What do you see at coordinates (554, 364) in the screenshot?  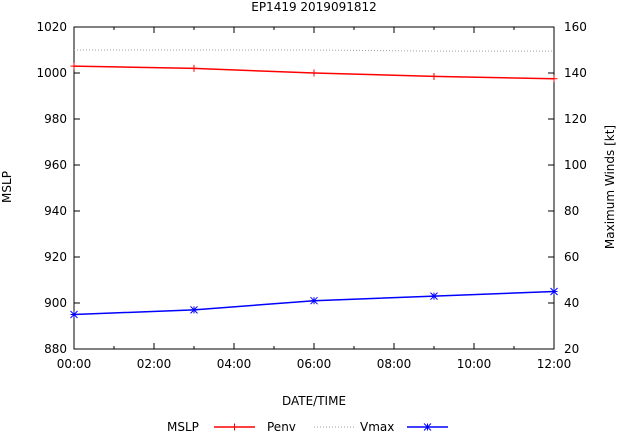 I see `x-tick-label: 12:00` at bounding box center [554, 364].